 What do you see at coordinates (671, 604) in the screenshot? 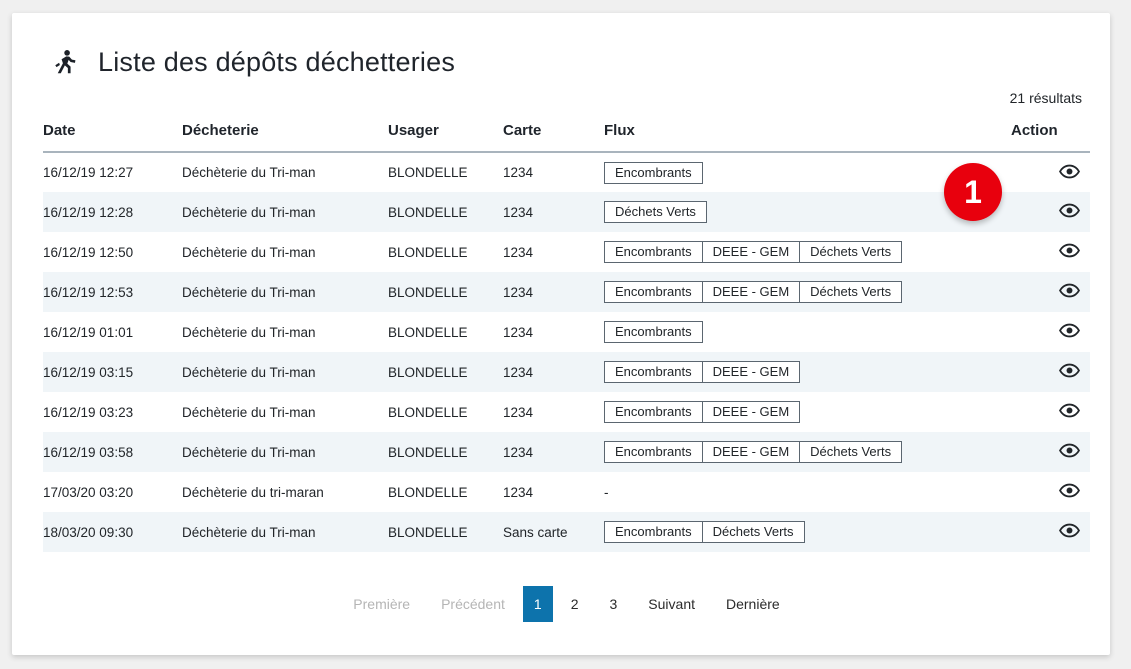
I see `pagination-item-suivant: Suivant` at bounding box center [671, 604].